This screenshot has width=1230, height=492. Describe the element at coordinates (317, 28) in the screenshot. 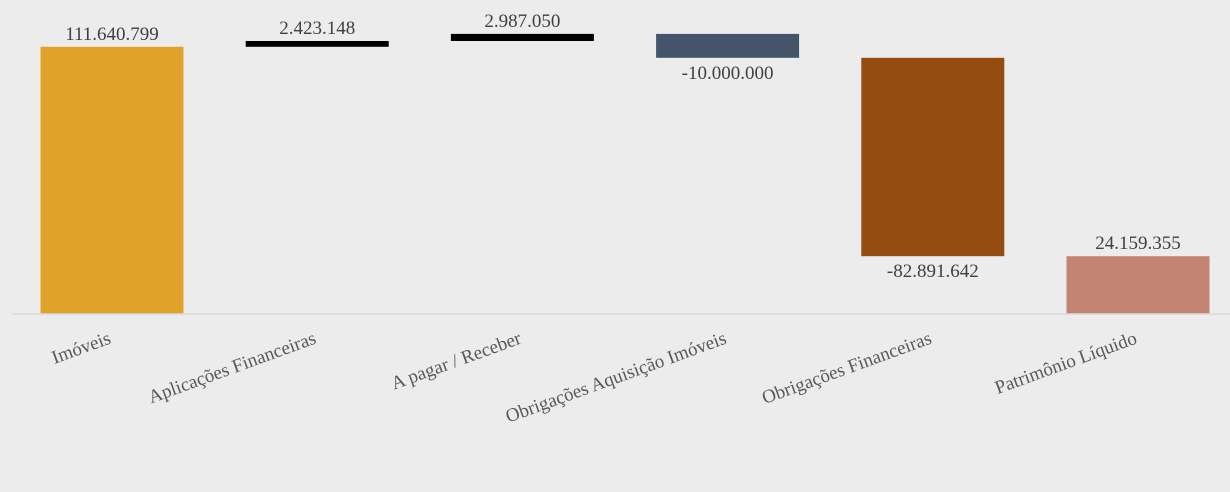

I see `value-label-aplicacoes-financeiras: 2.423.148` at that location.